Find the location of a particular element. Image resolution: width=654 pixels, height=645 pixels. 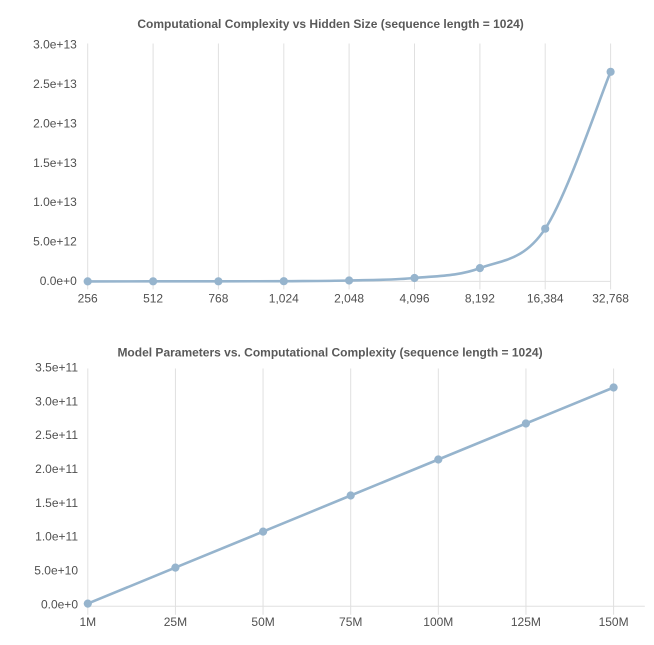

svg-text: 8,192 is located at coordinates (480, 299).